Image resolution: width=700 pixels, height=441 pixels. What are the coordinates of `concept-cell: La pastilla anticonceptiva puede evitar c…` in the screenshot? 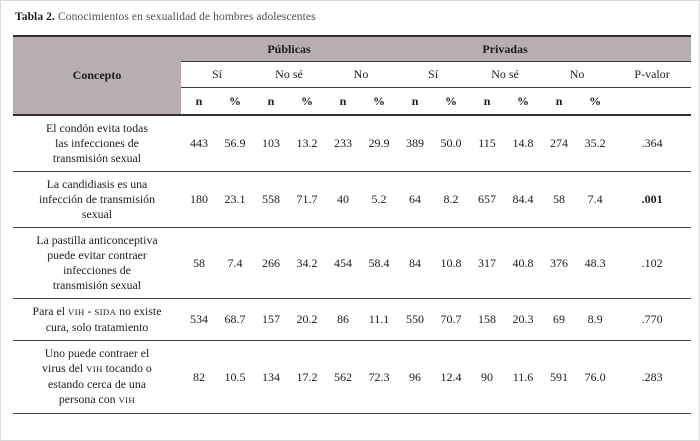 It's located at (97, 263).